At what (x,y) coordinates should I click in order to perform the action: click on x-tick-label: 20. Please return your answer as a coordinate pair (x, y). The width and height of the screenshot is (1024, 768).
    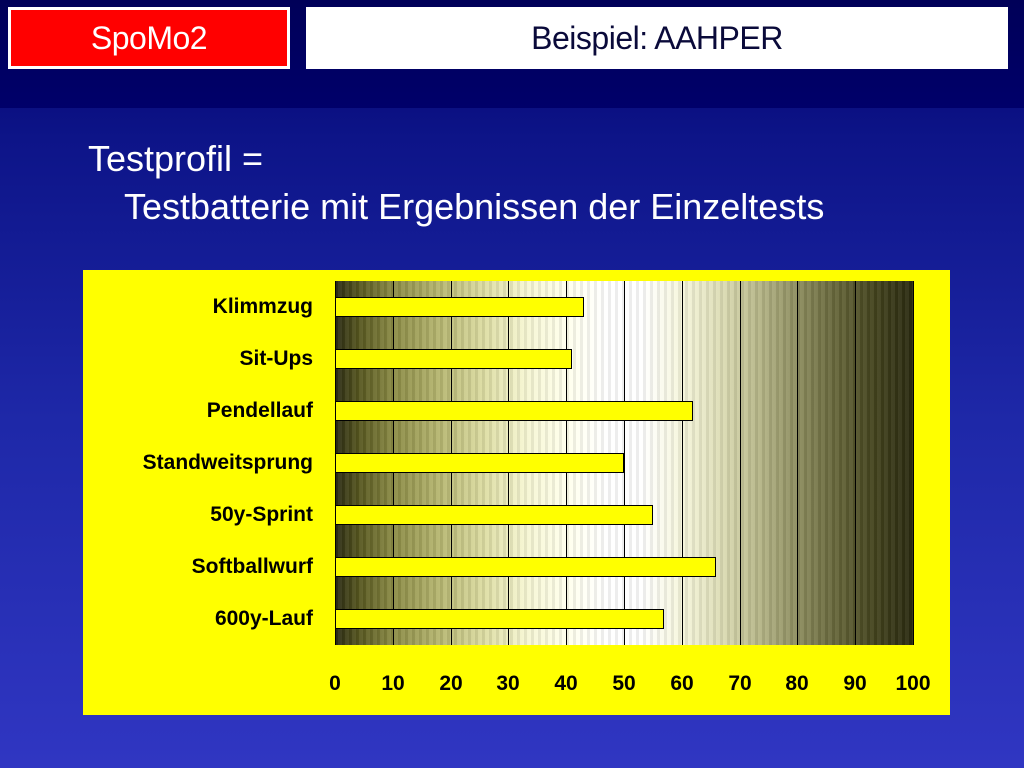
    Looking at the image, I should click on (451, 683).